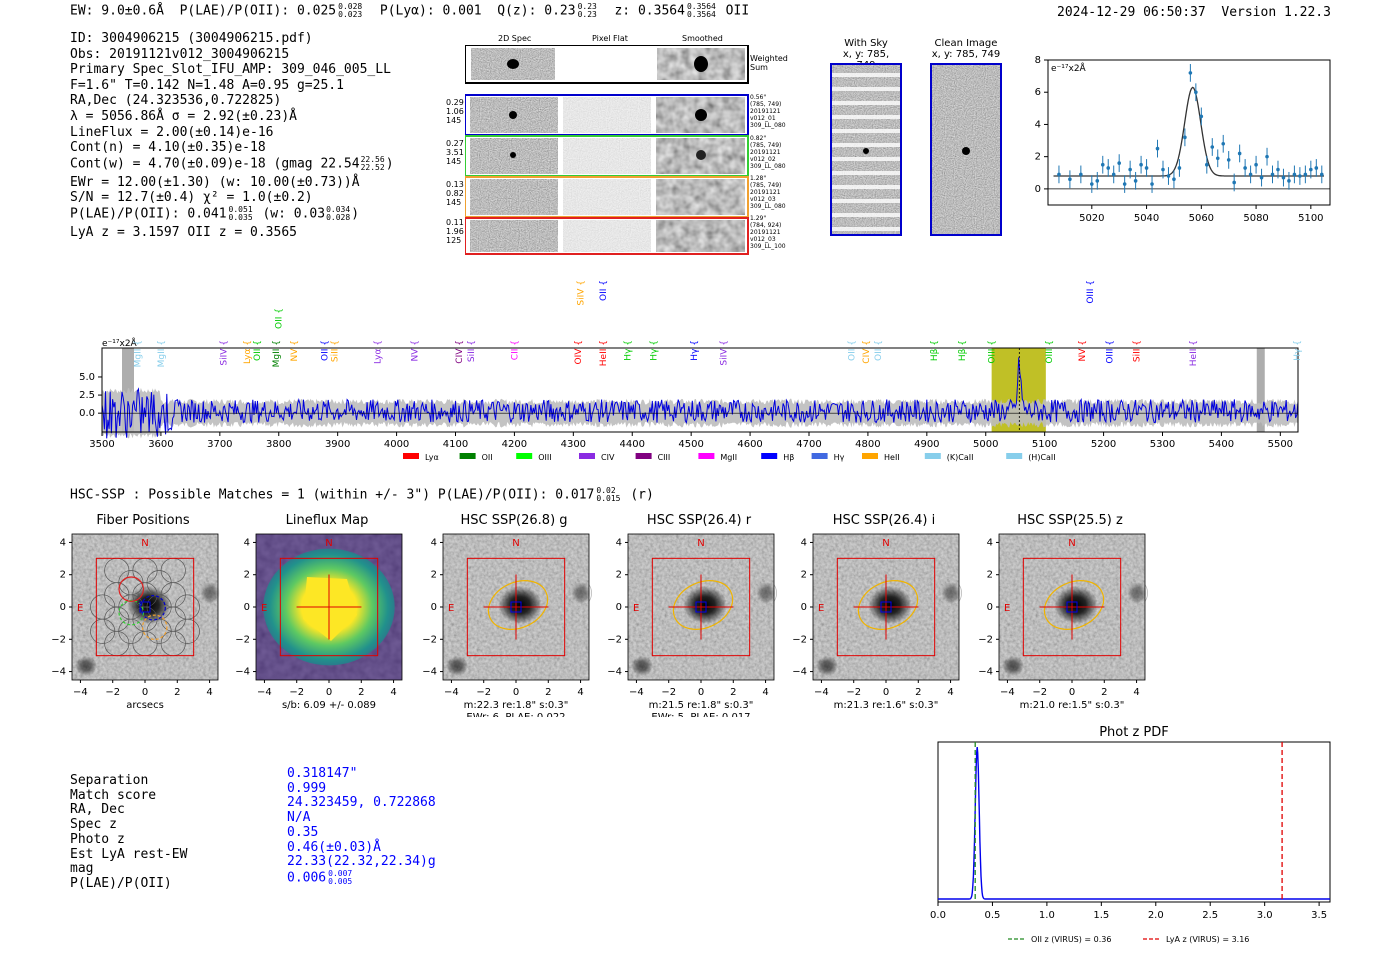 The image size is (1400, 953). What do you see at coordinates (1207, 939) in the screenshot?
I see `photz-legend-lya: LyA z (VIRUS) = 3.16` at bounding box center [1207, 939].